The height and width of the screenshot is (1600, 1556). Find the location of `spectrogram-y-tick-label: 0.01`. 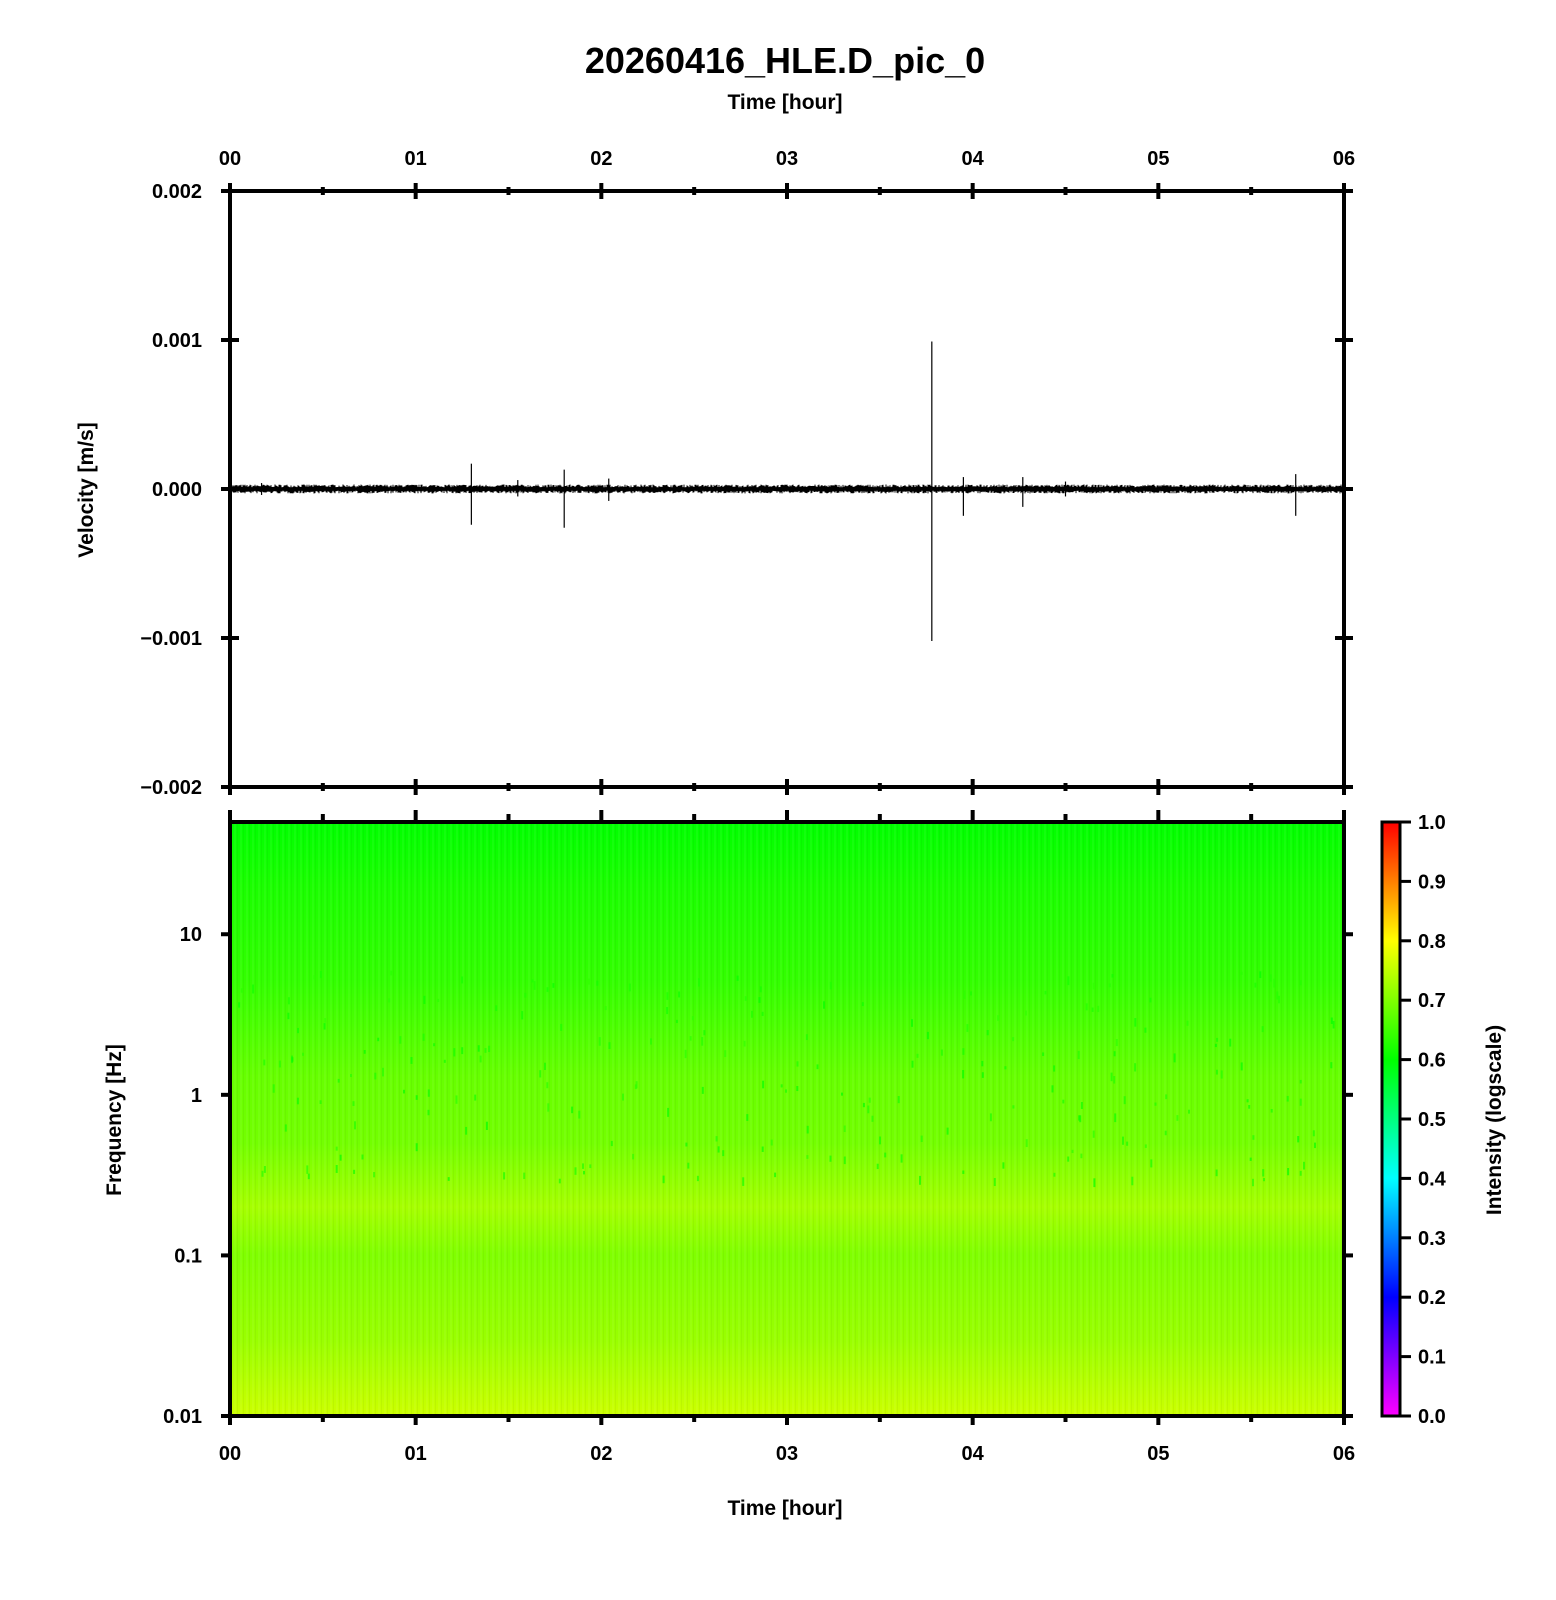

spectrogram-y-tick-label: 0.01 is located at coordinates (182, 1417).